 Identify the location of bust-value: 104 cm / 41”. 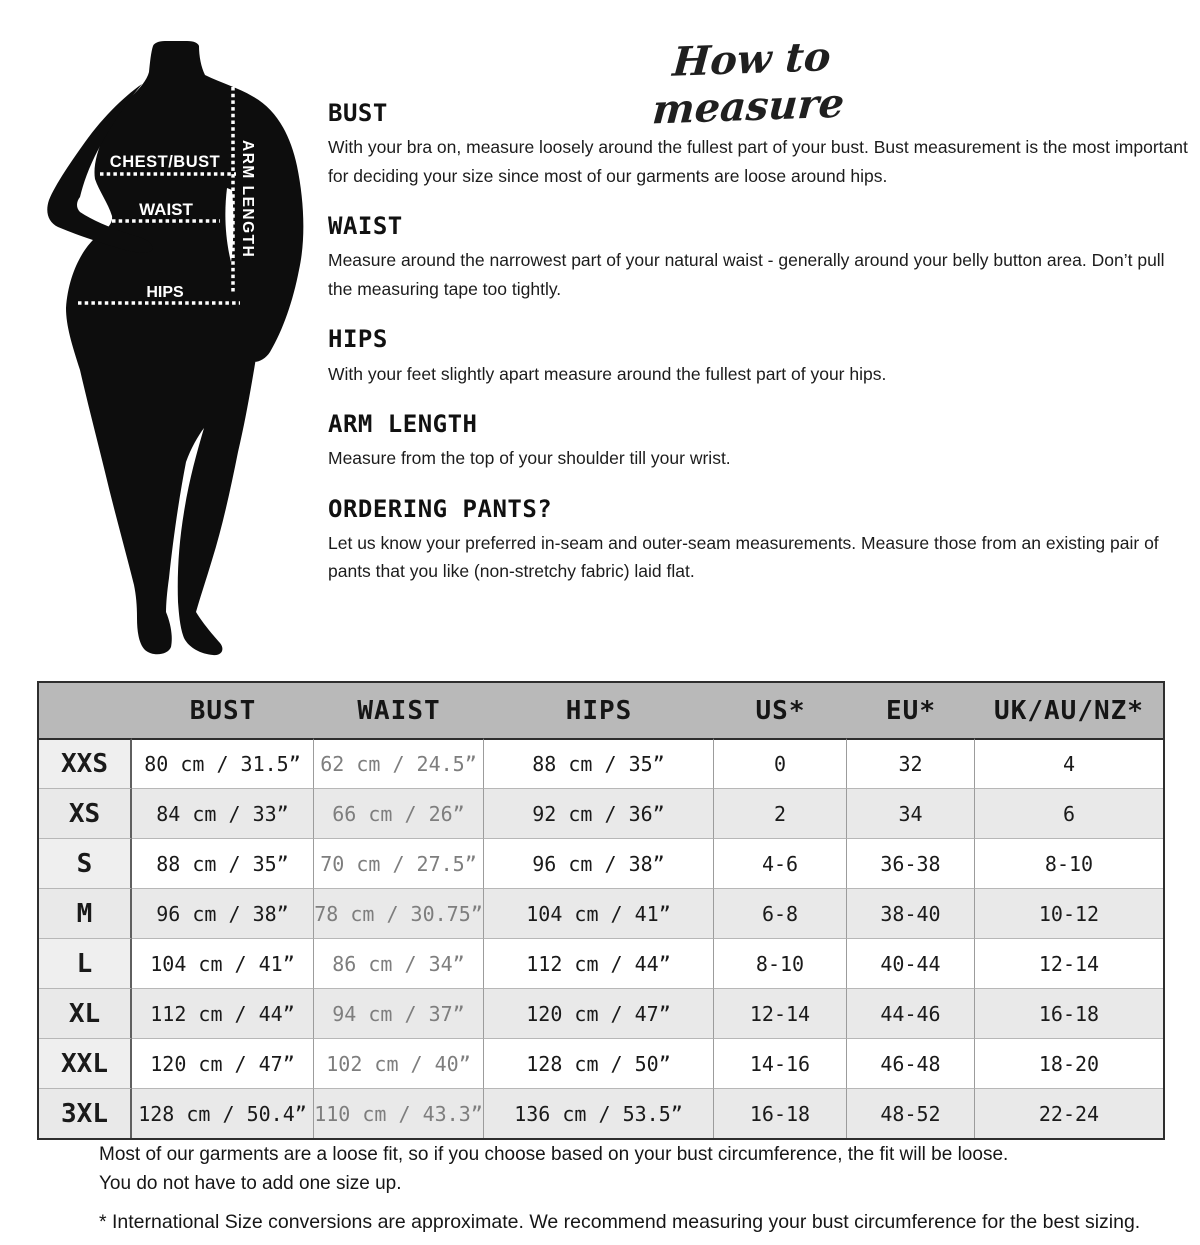
(223, 963).